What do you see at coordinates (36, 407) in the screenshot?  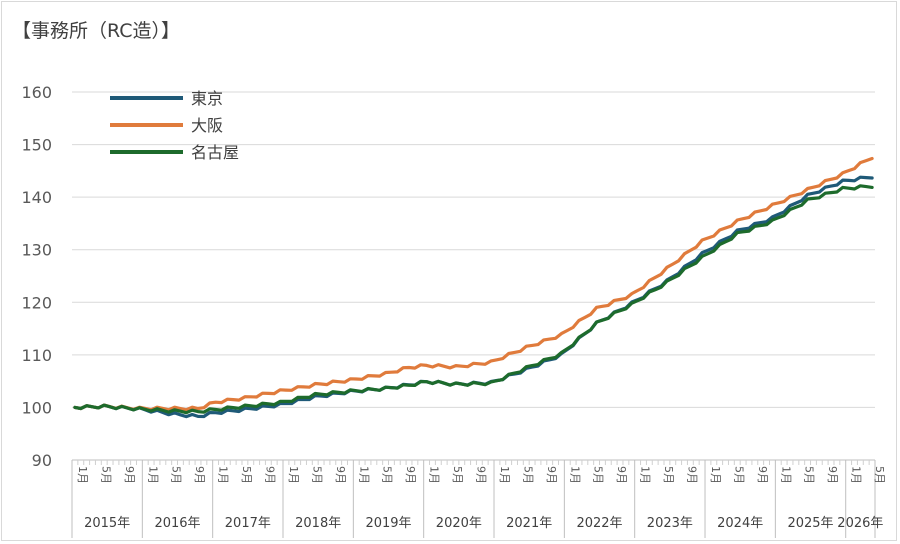 I see `y-tick-label: 100` at bounding box center [36, 407].